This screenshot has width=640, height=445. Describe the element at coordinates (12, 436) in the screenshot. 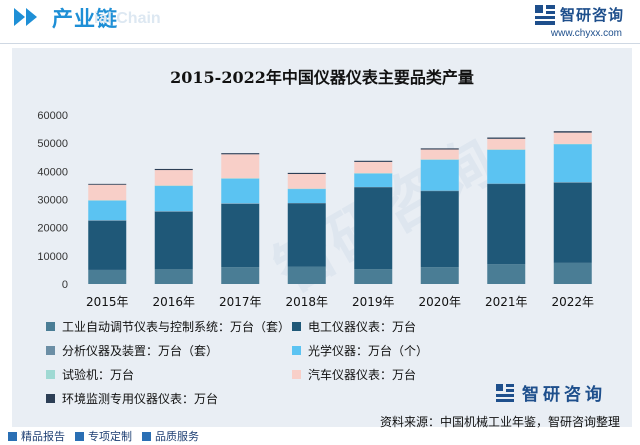

I see `report-icon` at that location.